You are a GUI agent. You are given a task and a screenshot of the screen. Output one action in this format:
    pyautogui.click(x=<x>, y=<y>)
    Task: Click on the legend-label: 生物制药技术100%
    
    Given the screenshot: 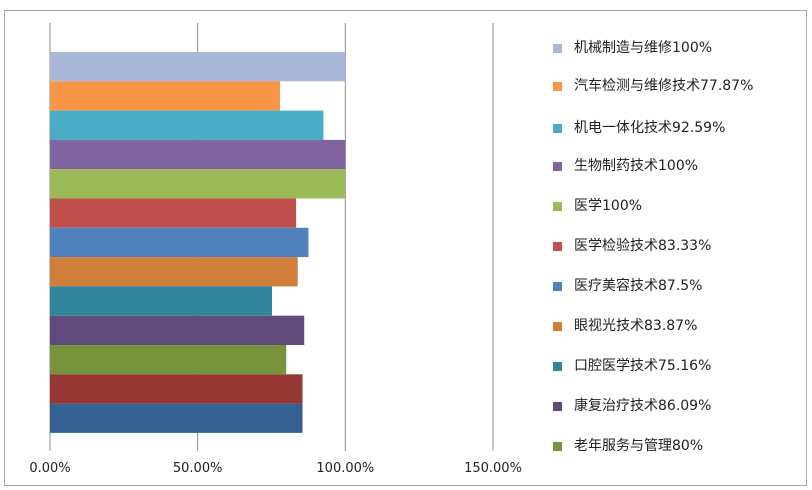 What is the action you would take?
    pyautogui.click(x=636, y=166)
    